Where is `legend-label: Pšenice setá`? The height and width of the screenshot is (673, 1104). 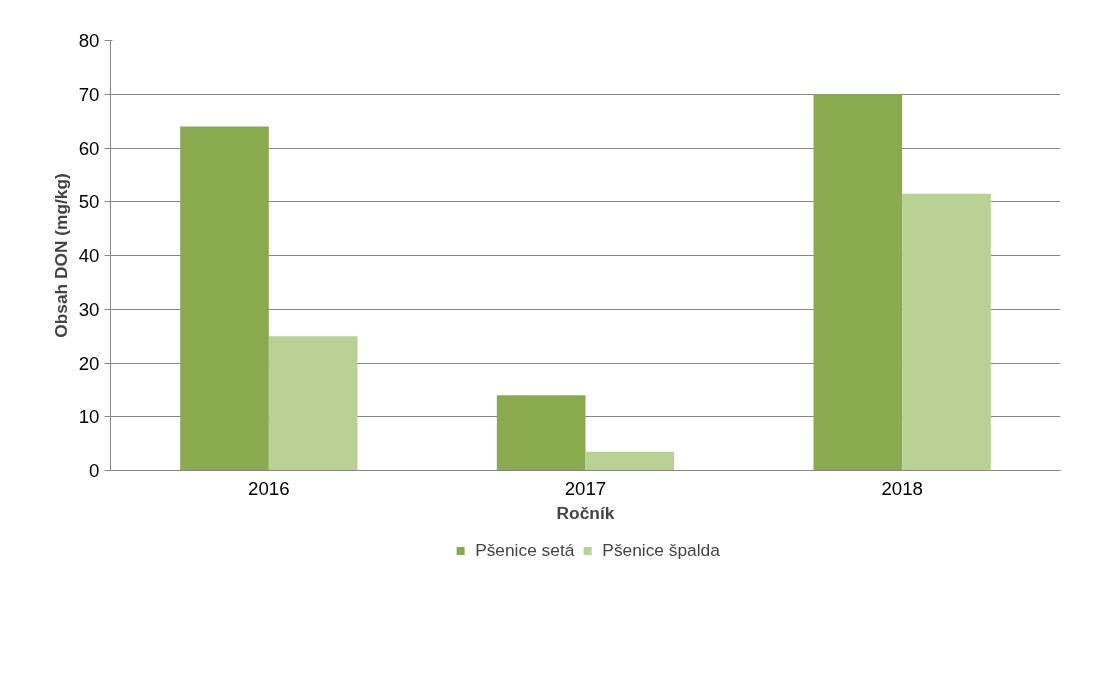
legend-label: Pšenice setá is located at coordinates (525, 550).